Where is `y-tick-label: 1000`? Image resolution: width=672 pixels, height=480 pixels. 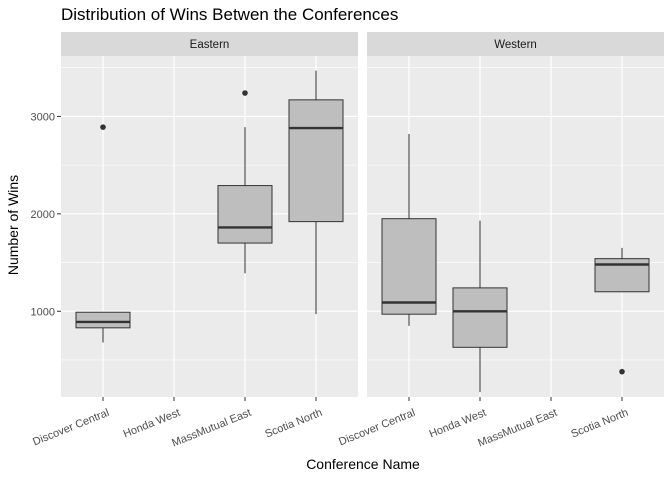 y-tick-label: 1000 is located at coordinates (43, 312).